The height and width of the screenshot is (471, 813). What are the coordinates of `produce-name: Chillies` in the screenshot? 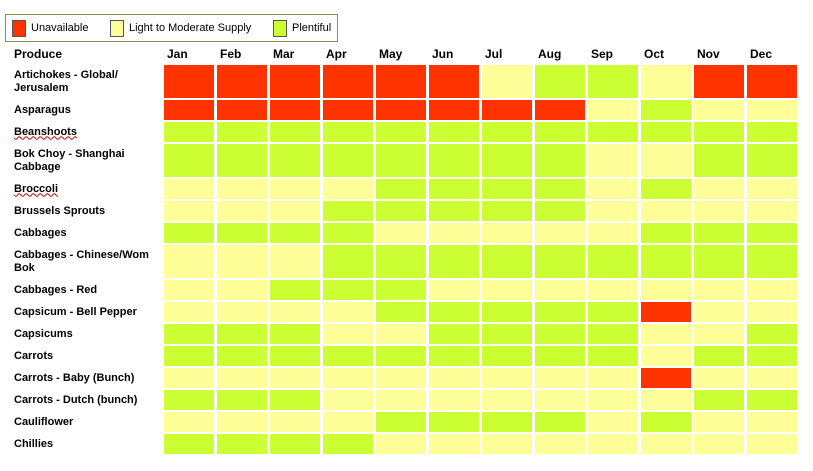 It's located at (86, 444).